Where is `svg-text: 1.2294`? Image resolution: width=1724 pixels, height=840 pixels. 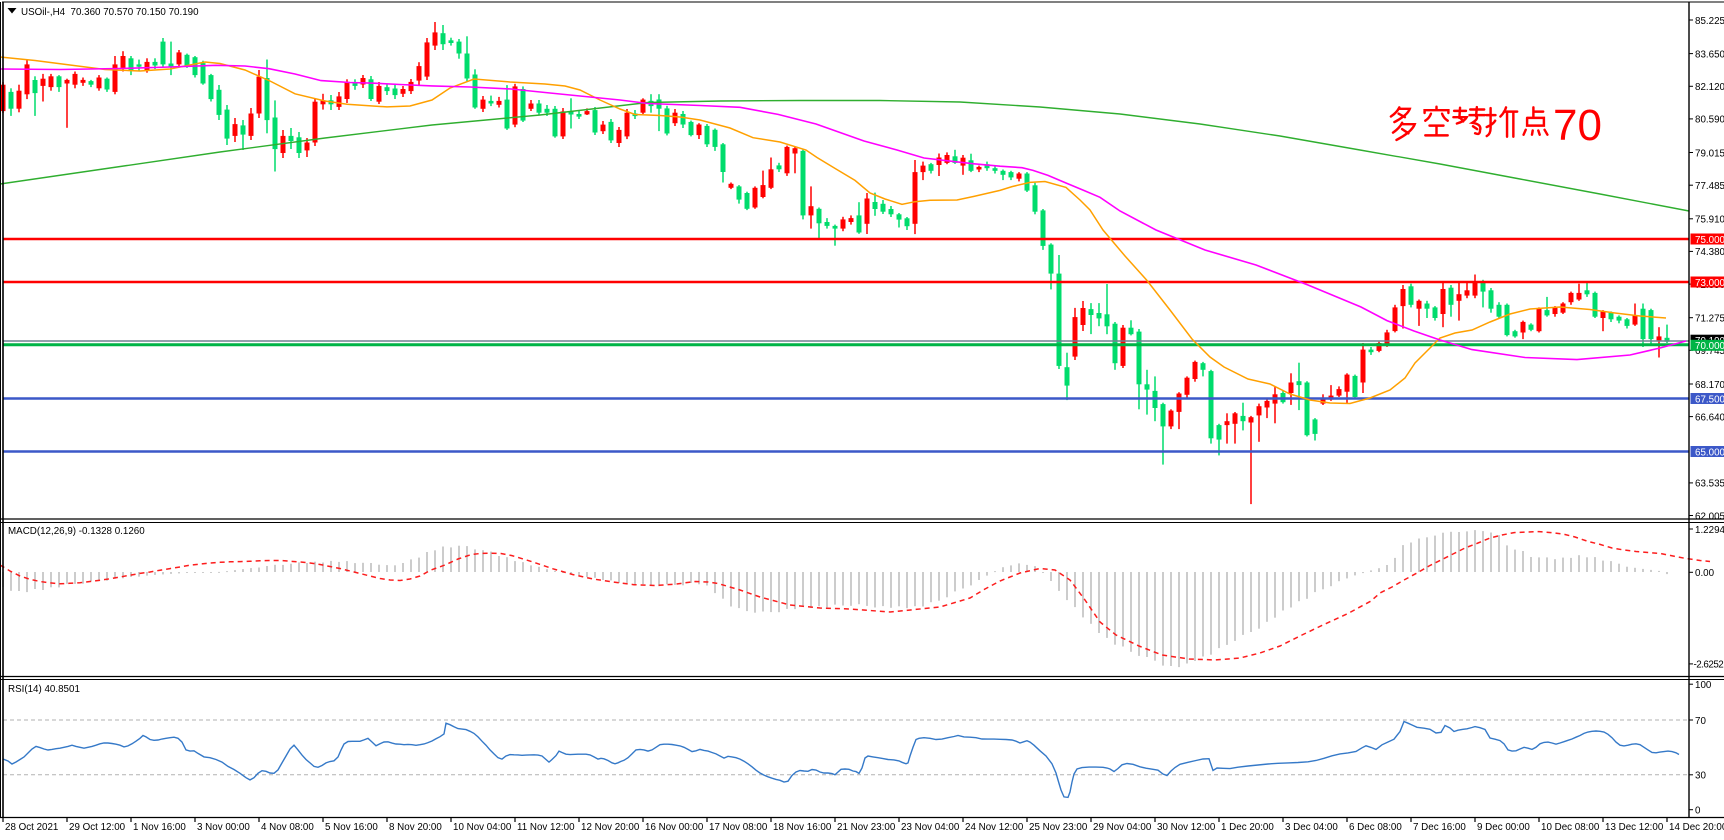
svg-text: 1.2294 is located at coordinates (1709, 530).